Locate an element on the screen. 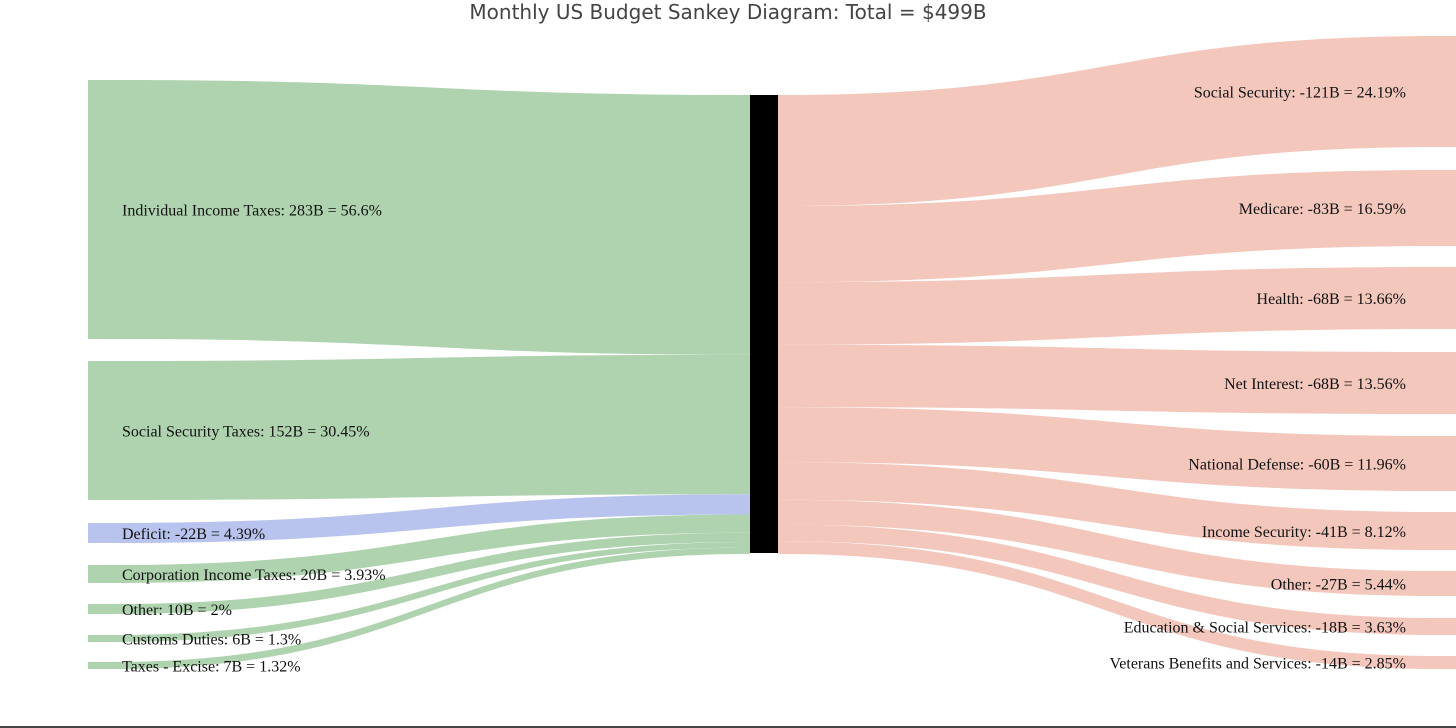 Image resolution: width=1456 pixels, height=728 pixels. link-health is located at coordinates (1109, 306).